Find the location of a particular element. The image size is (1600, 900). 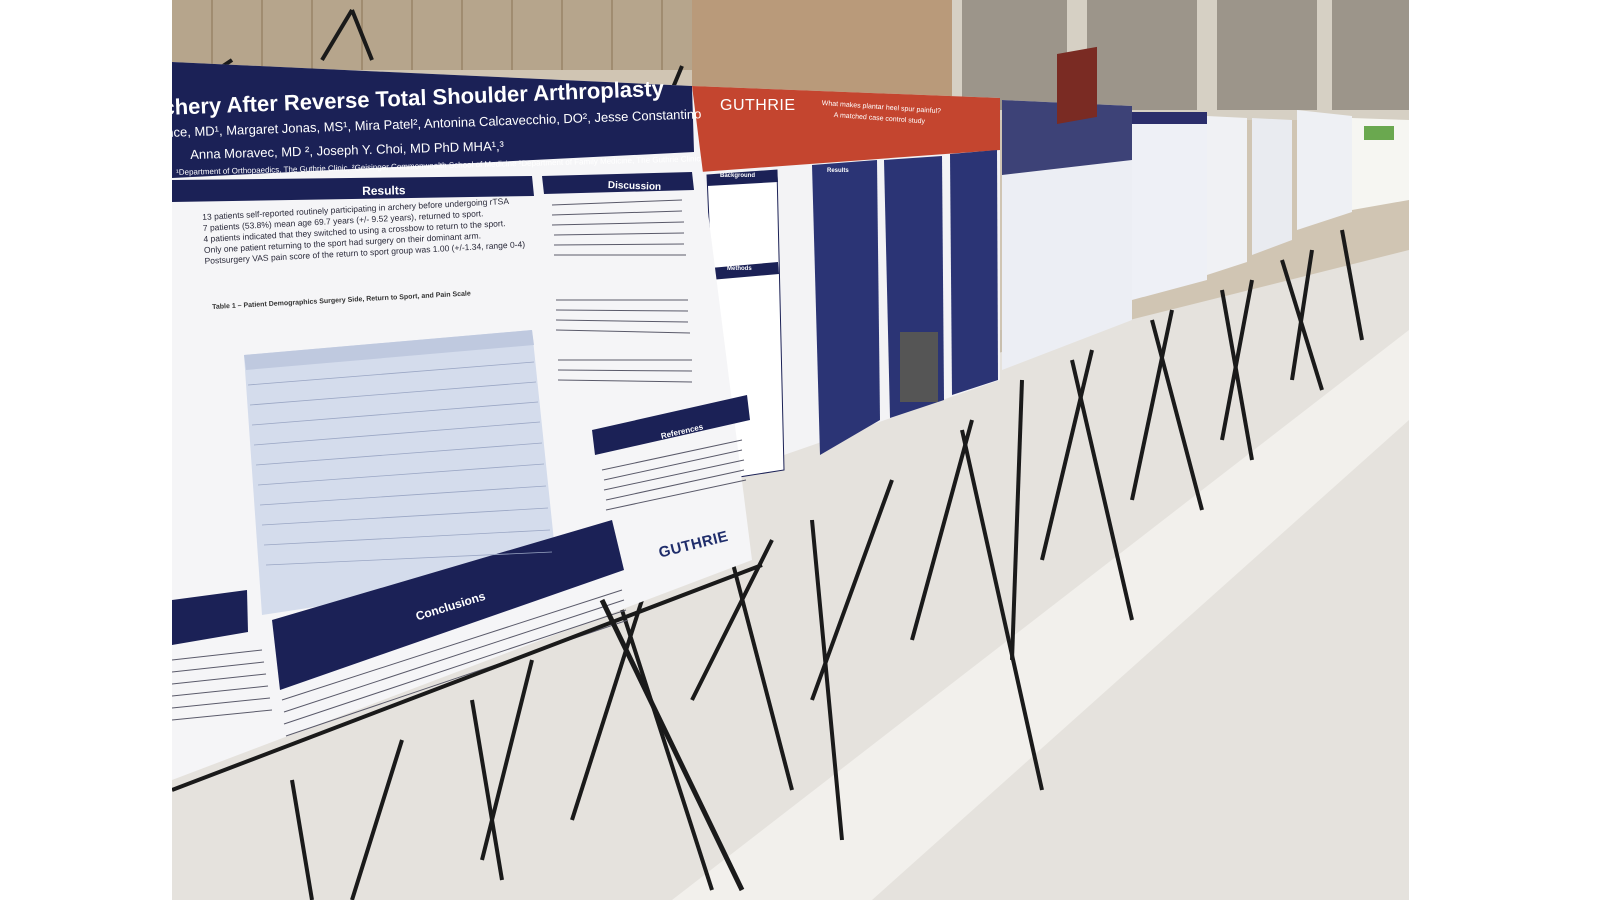

poster-main-discussion-bar is located at coordinates (618, 183).